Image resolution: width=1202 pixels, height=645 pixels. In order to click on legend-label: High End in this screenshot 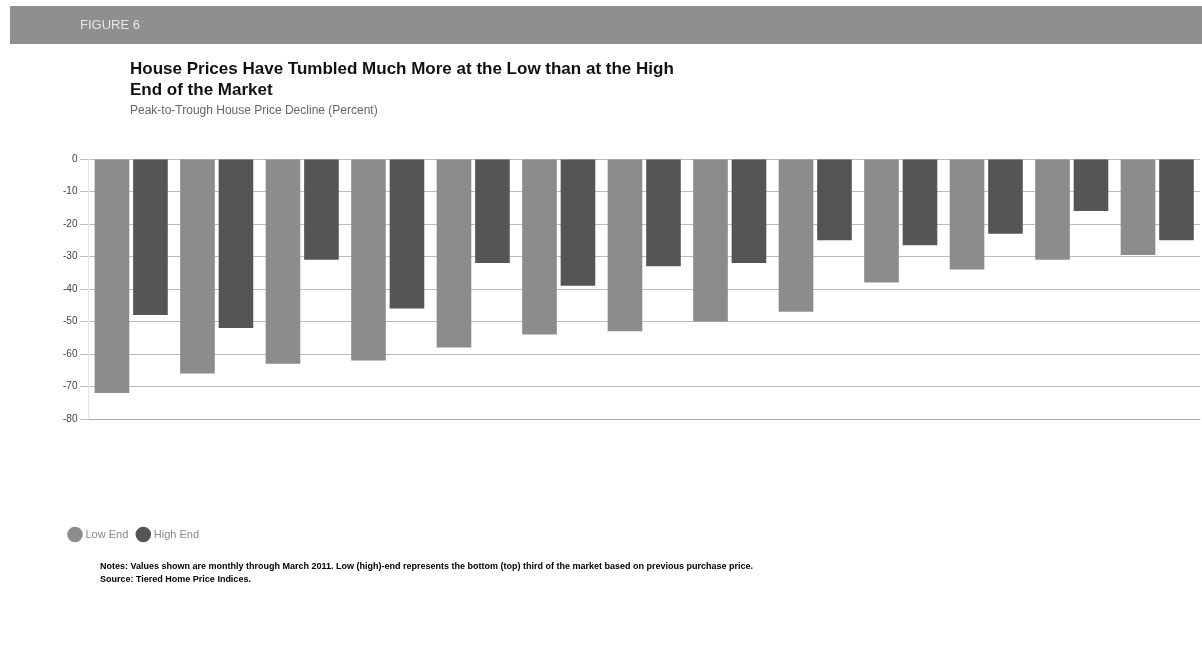, I will do `click(176, 533)`.